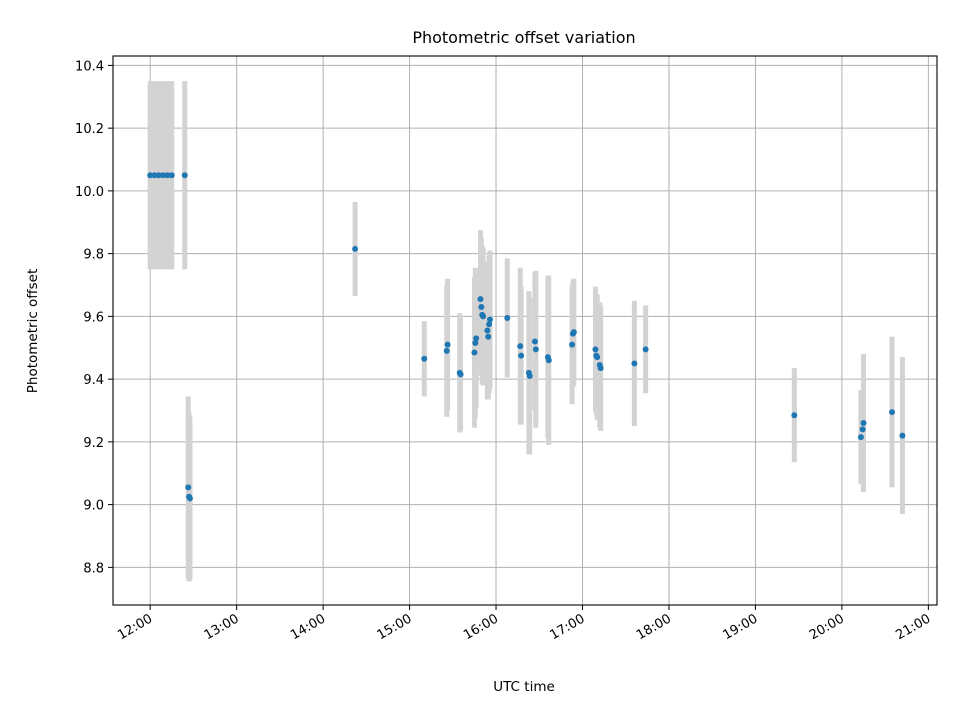  I want to click on y-axis-ticks: 8.8 9.0 9.2 9.4 9.6 9.8 10.0 10.2 10.4, so click(94, 317).